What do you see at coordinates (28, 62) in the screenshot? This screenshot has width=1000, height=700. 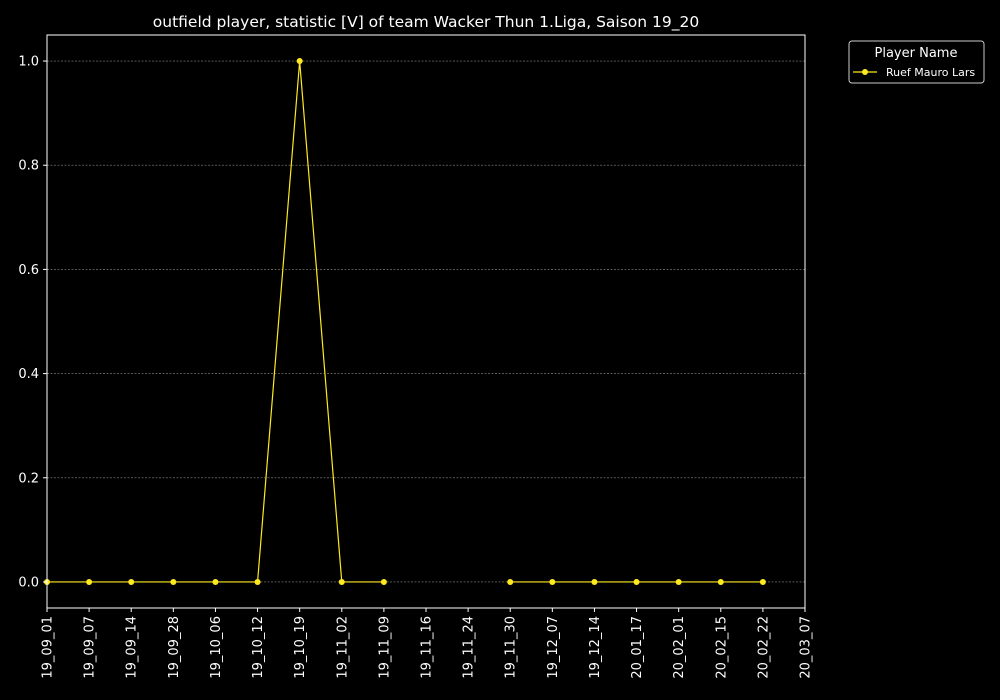 I see `y-tick-label: 1.0` at bounding box center [28, 62].